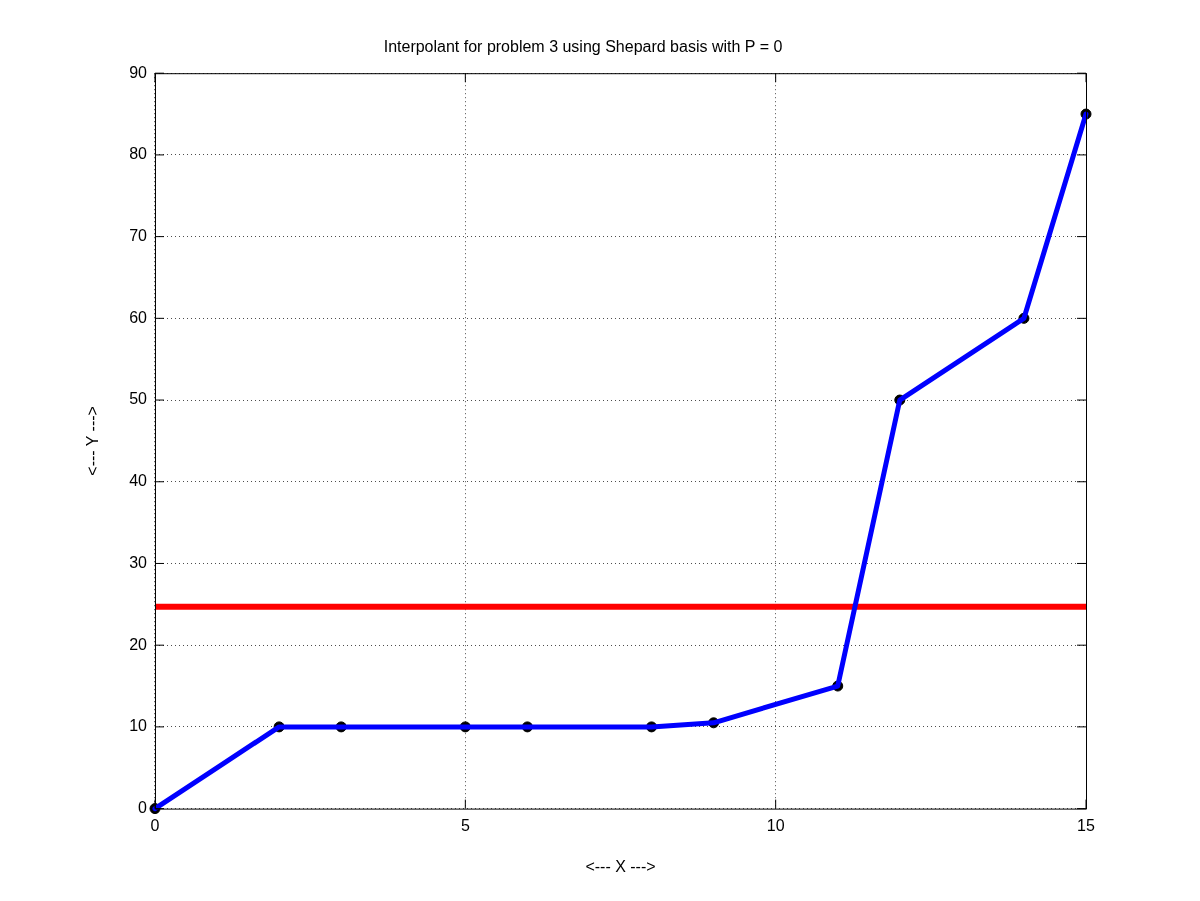 This screenshot has height=901, width=1200. I want to click on x-tick-label: 10, so click(775, 825).